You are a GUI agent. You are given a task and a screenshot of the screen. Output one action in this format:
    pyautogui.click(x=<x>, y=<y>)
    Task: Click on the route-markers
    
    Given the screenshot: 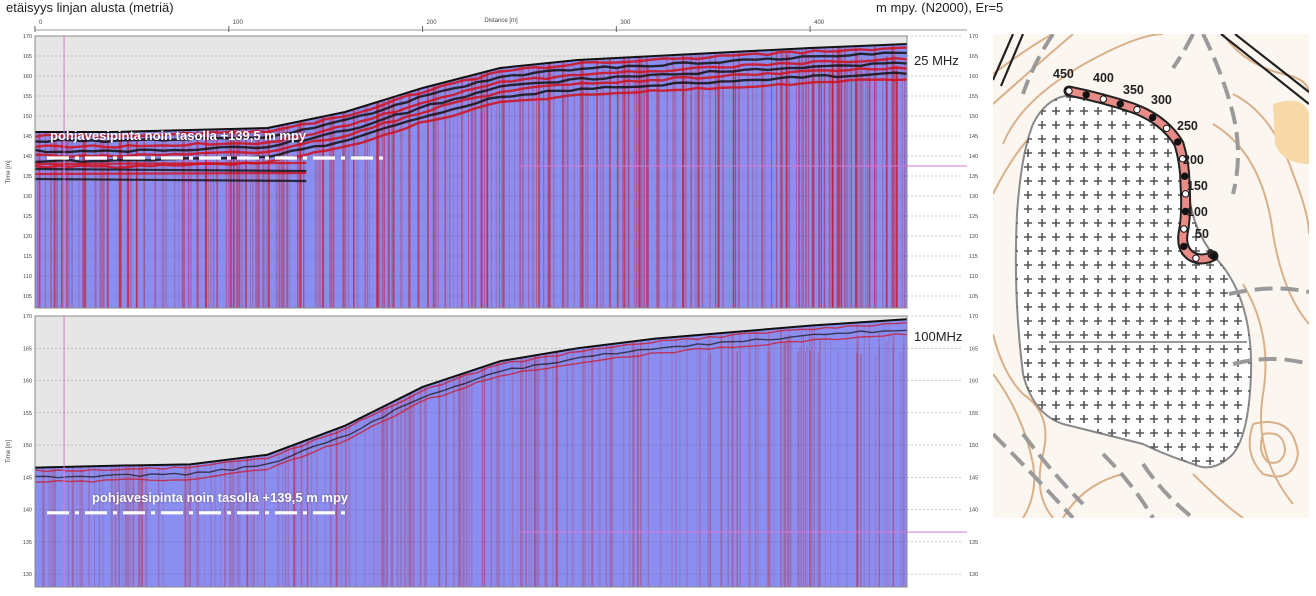 What is the action you would take?
    pyautogui.click(x=1141, y=174)
    